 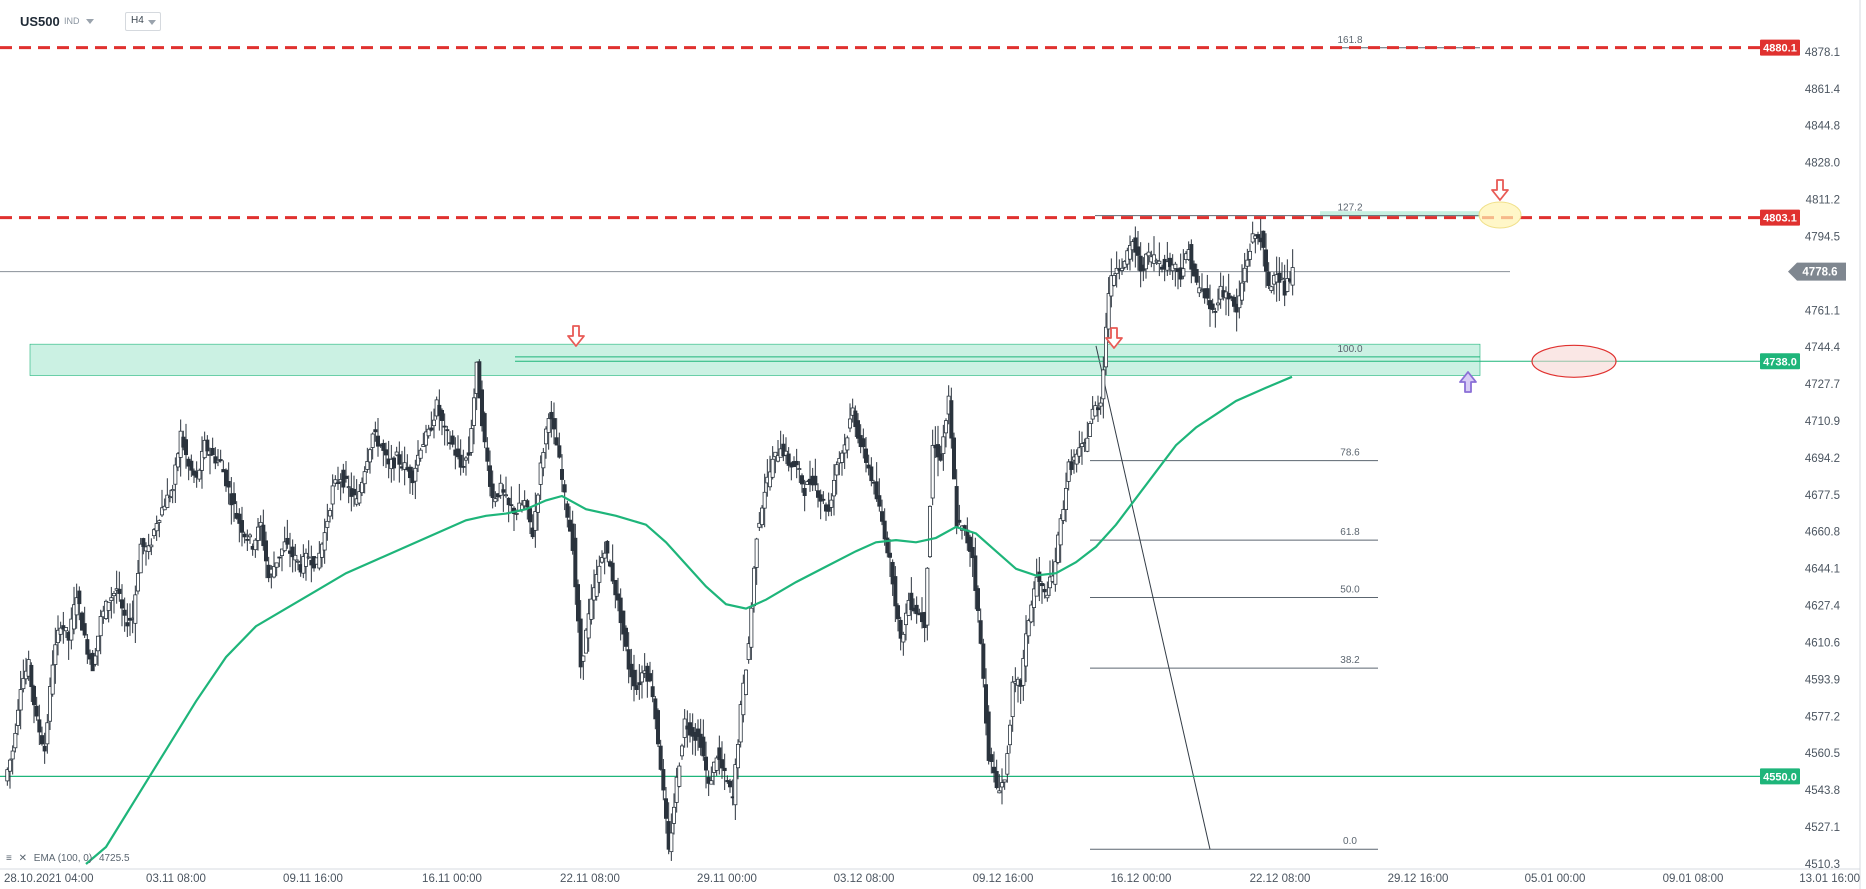 I want to click on y-tick-label: 4644.1, so click(x=1822, y=570).